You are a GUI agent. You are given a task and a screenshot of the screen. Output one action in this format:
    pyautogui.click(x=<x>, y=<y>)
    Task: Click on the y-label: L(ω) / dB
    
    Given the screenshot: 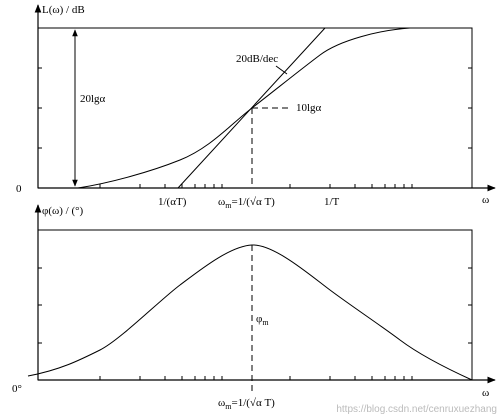 What is the action you would take?
    pyautogui.click(x=63, y=10)
    